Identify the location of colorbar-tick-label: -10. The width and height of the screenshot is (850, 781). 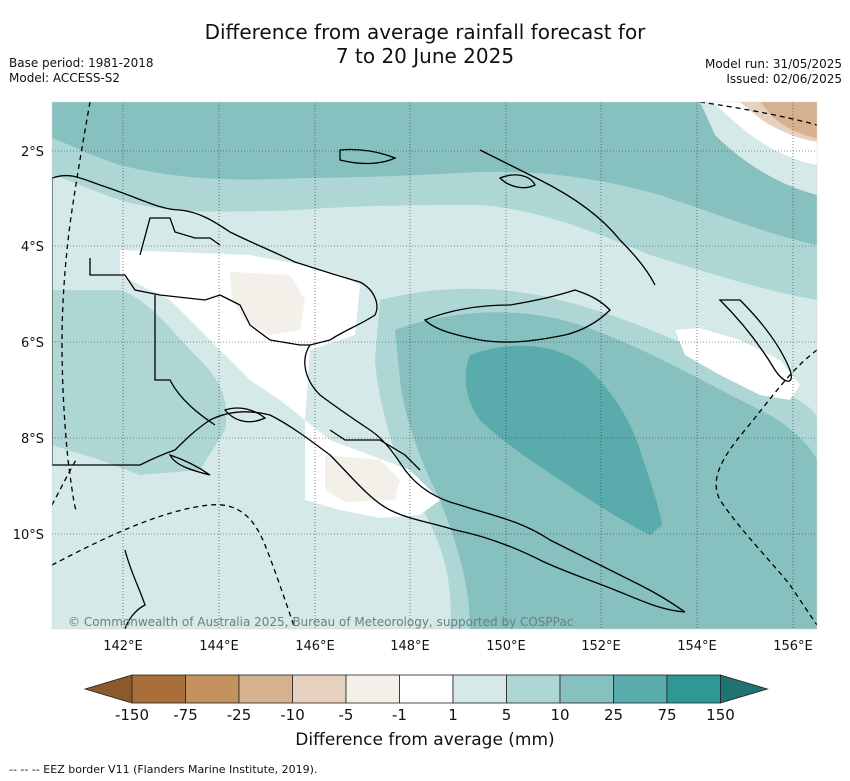
(292, 715).